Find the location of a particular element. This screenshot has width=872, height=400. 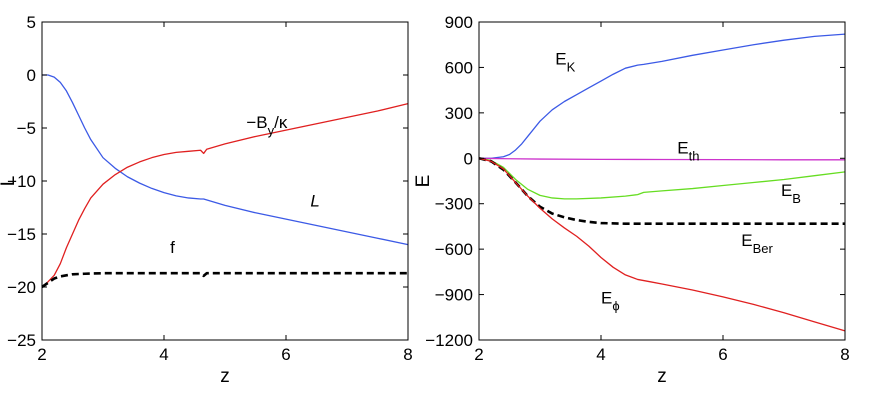

right-xtick-label: 8 is located at coordinates (844, 354).